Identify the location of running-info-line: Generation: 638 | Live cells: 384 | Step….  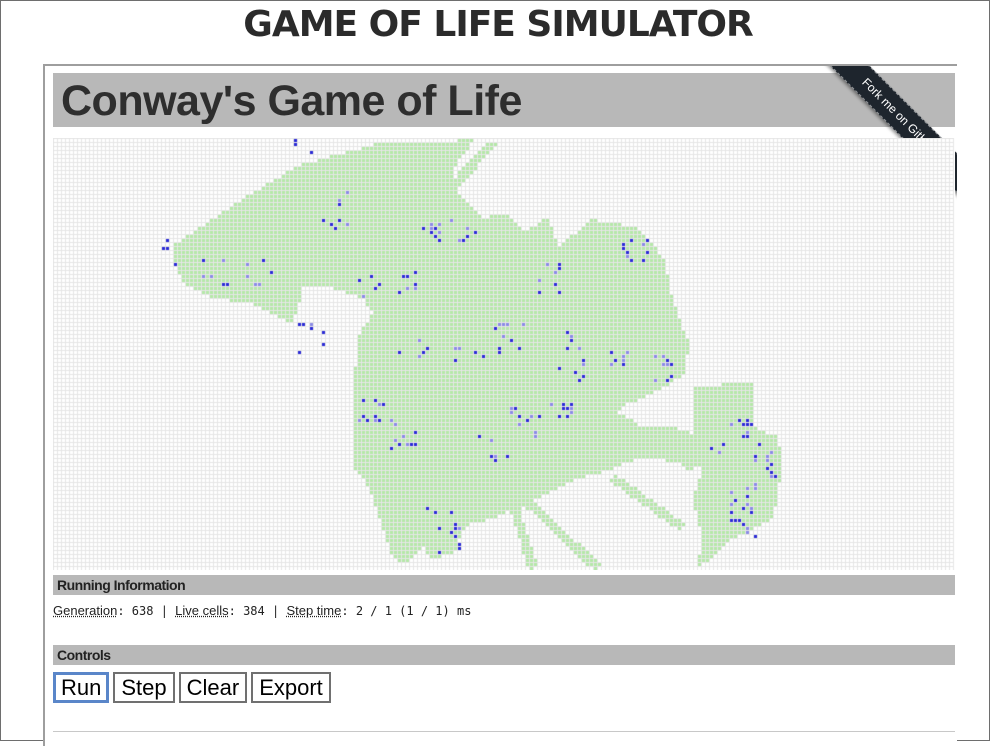
(262, 610).